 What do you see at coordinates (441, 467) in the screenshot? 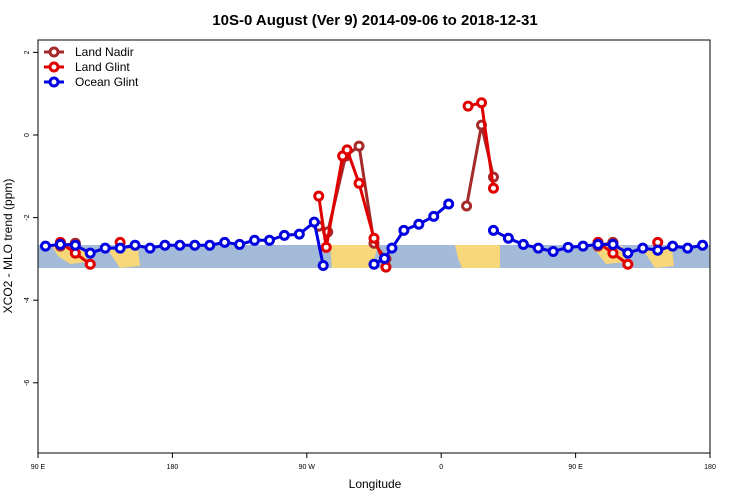
I see `x-tick-label: 0` at bounding box center [441, 467].